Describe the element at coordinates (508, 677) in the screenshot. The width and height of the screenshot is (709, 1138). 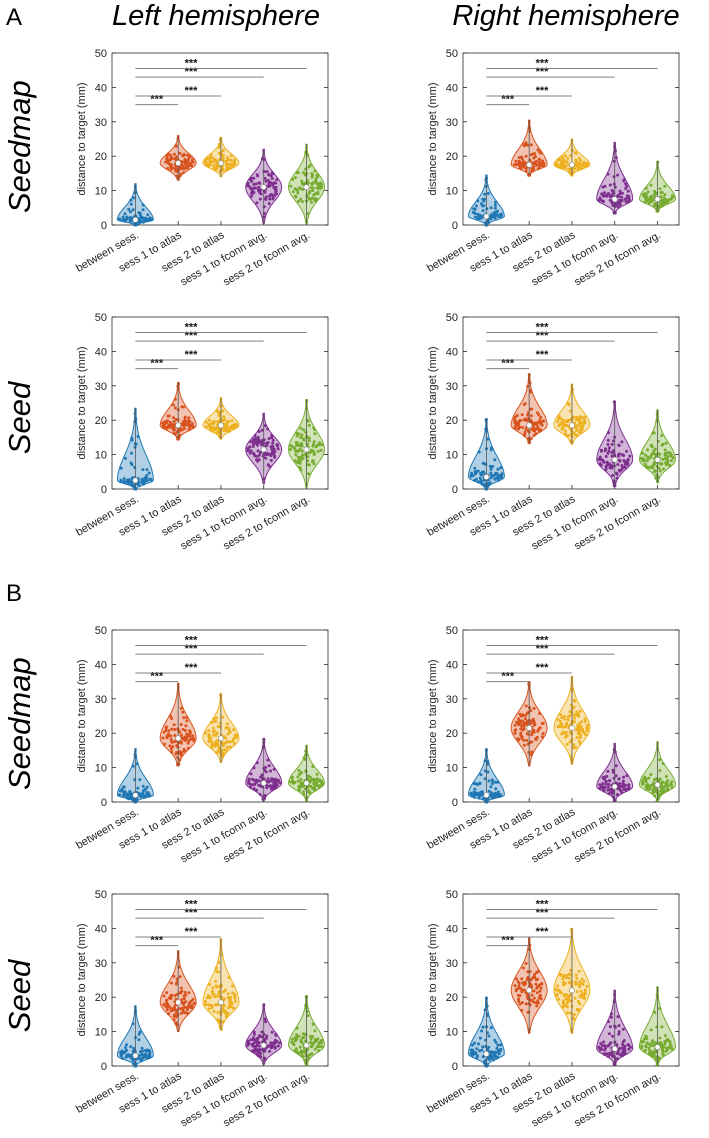
I see `significance-label: ***` at that location.